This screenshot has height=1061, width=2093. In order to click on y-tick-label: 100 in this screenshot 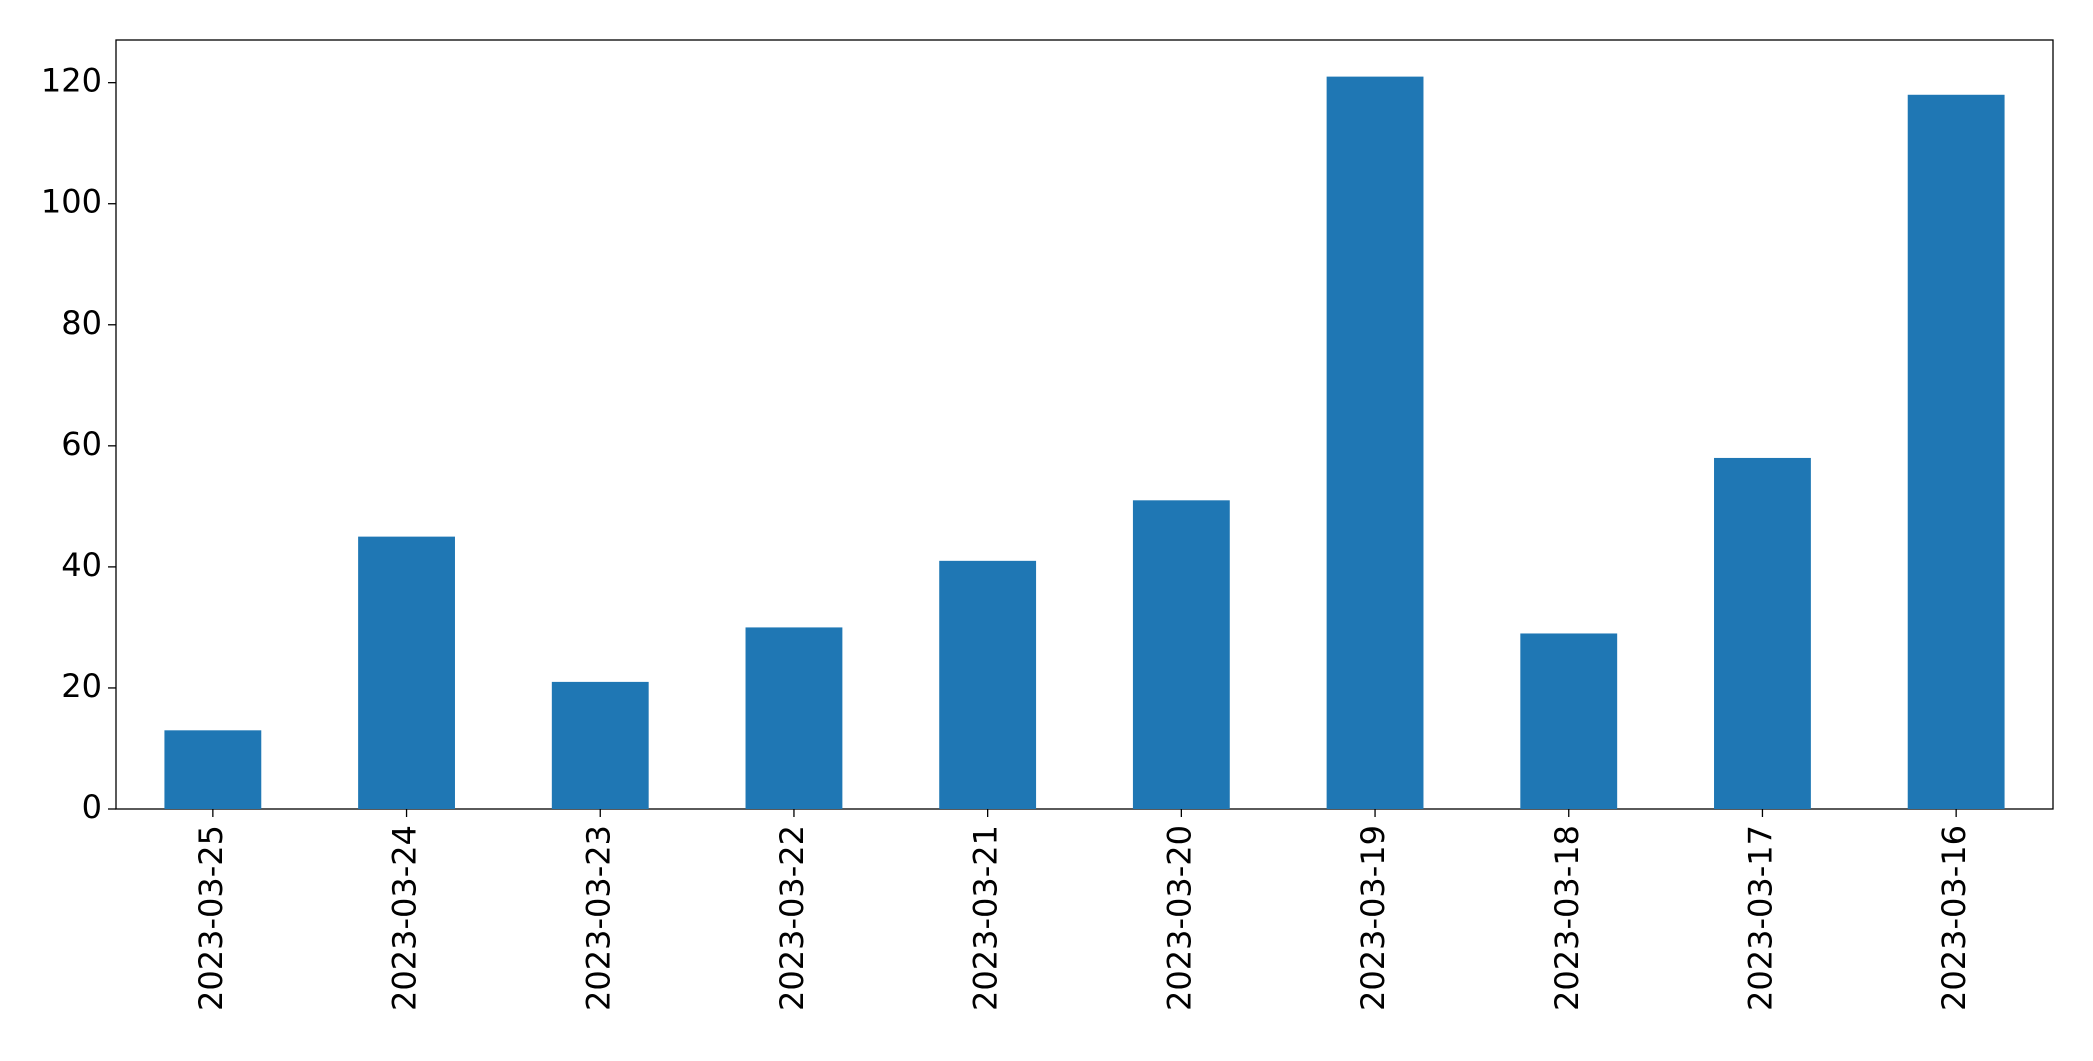, I will do `click(71, 202)`.